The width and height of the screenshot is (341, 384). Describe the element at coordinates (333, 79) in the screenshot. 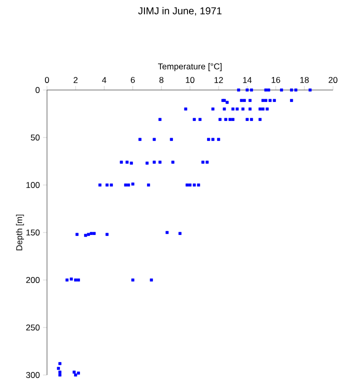

I see `x-tick-label: 20` at that location.